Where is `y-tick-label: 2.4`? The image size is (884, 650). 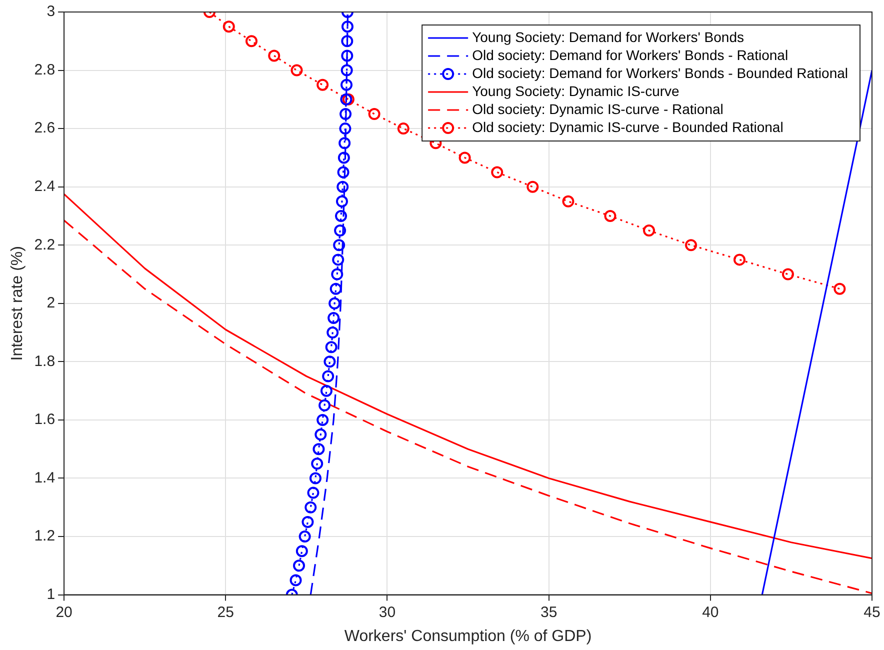
y-tick-label: 2.4 is located at coordinates (45, 186).